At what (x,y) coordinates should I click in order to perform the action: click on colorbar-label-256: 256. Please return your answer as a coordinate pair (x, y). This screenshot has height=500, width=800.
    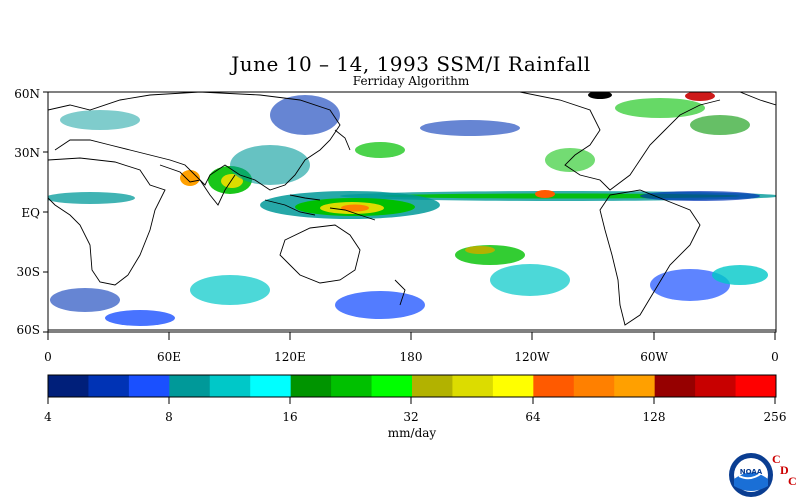
    Looking at the image, I should click on (775, 417).